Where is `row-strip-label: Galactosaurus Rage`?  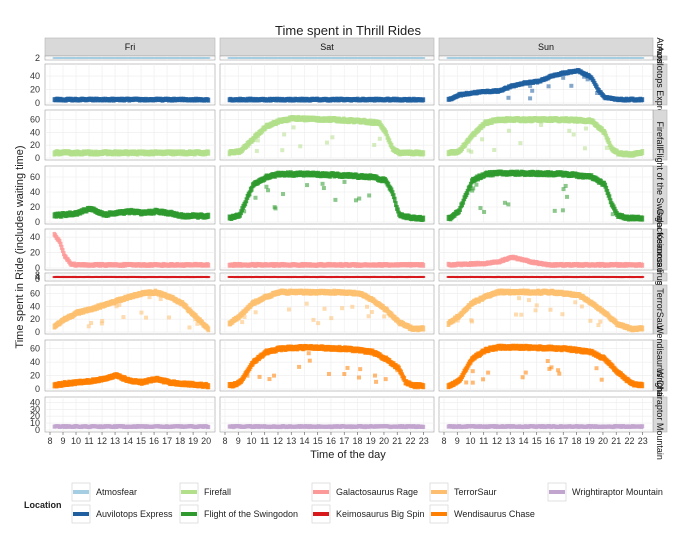 row-strip-label: Galactosaurus Rage is located at coordinates (660, 249).